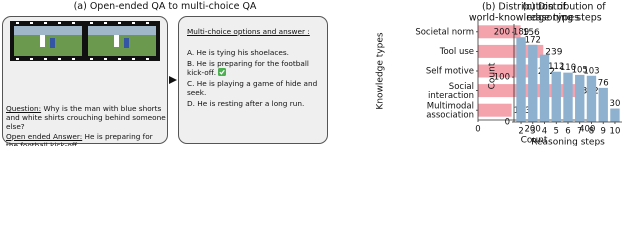  I want to click on y-axis-label: Knowledge types, so click(381, 70).